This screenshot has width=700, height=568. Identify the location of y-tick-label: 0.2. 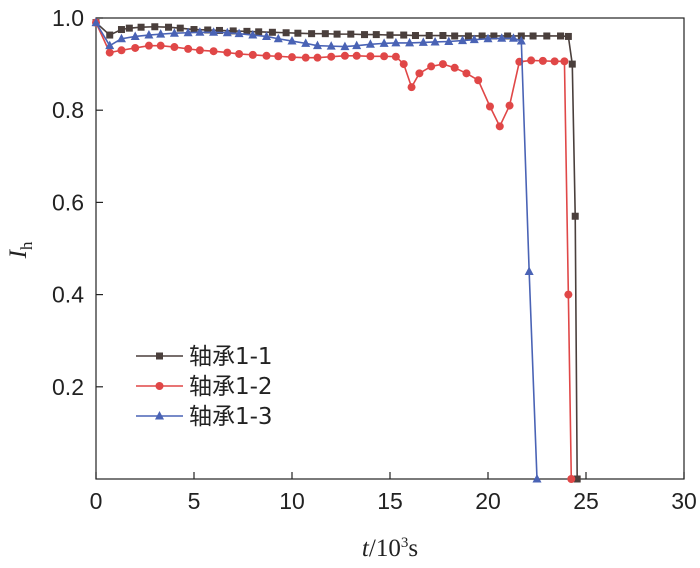
(68, 387).